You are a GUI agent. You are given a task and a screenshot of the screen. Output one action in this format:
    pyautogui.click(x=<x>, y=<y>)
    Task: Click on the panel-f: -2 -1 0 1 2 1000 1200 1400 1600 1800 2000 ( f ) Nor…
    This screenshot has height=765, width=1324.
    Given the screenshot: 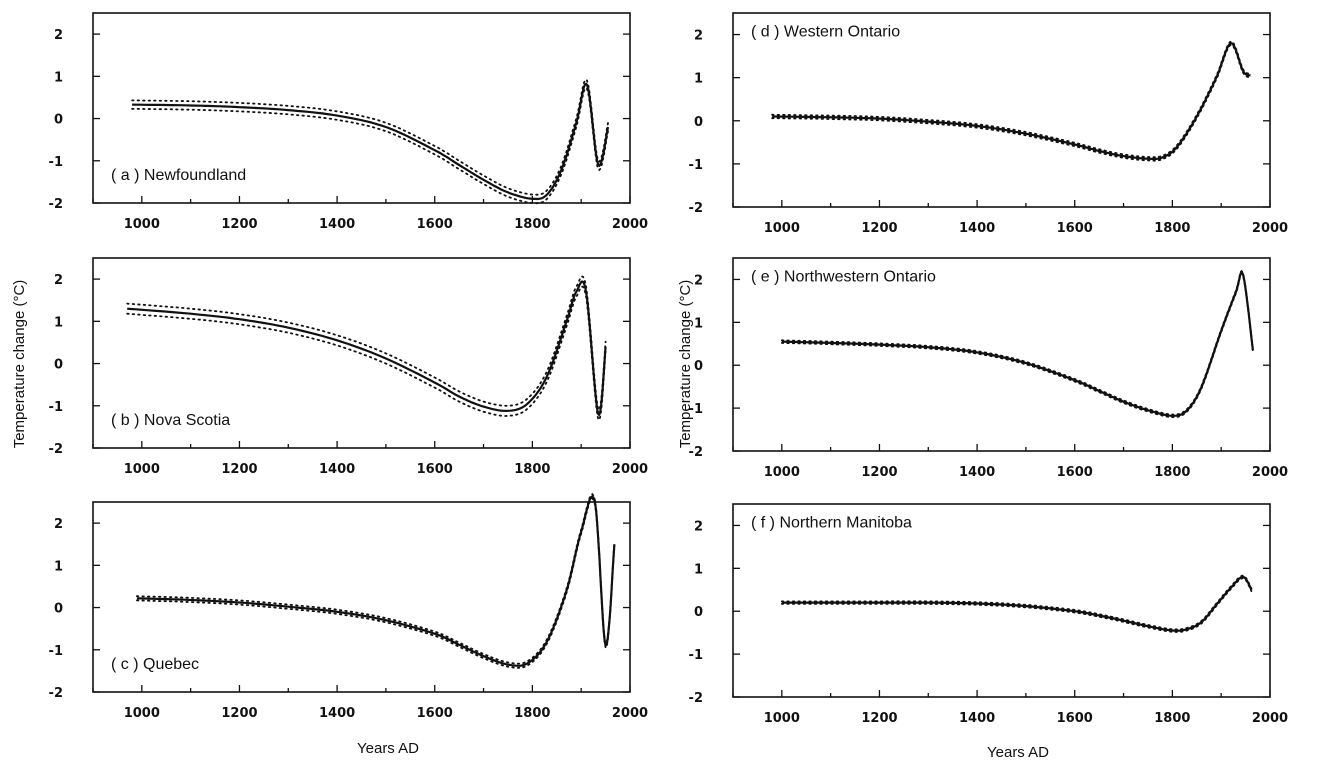 What is the action you would take?
    pyautogui.click(x=988, y=614)
    